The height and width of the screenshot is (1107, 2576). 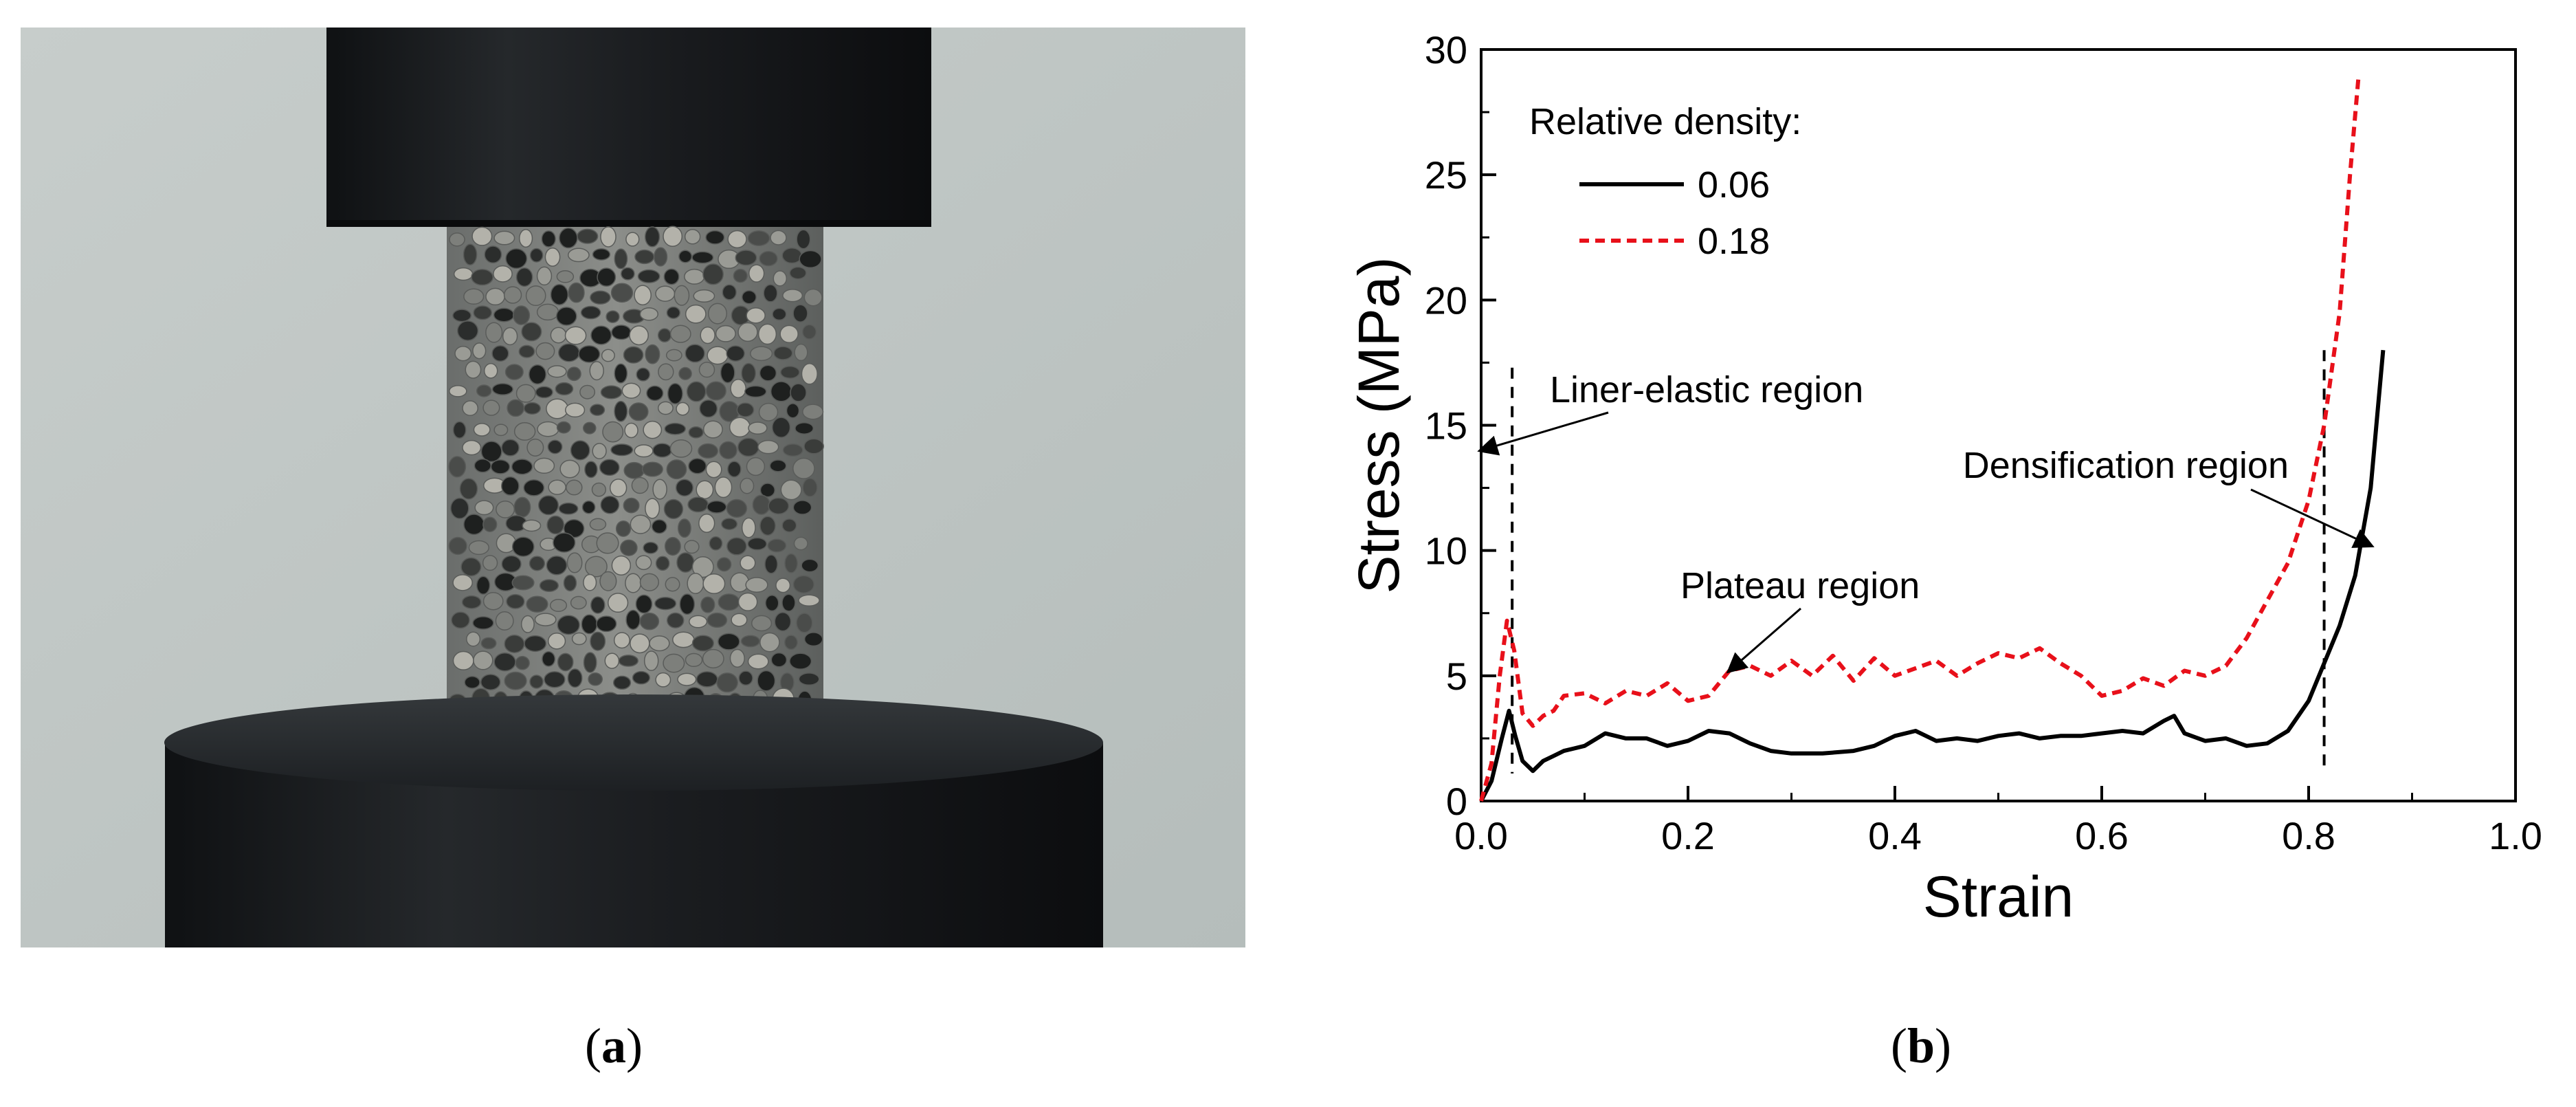 I want to click on x-tick-label: 0.4, so click(x=1895, y=835).